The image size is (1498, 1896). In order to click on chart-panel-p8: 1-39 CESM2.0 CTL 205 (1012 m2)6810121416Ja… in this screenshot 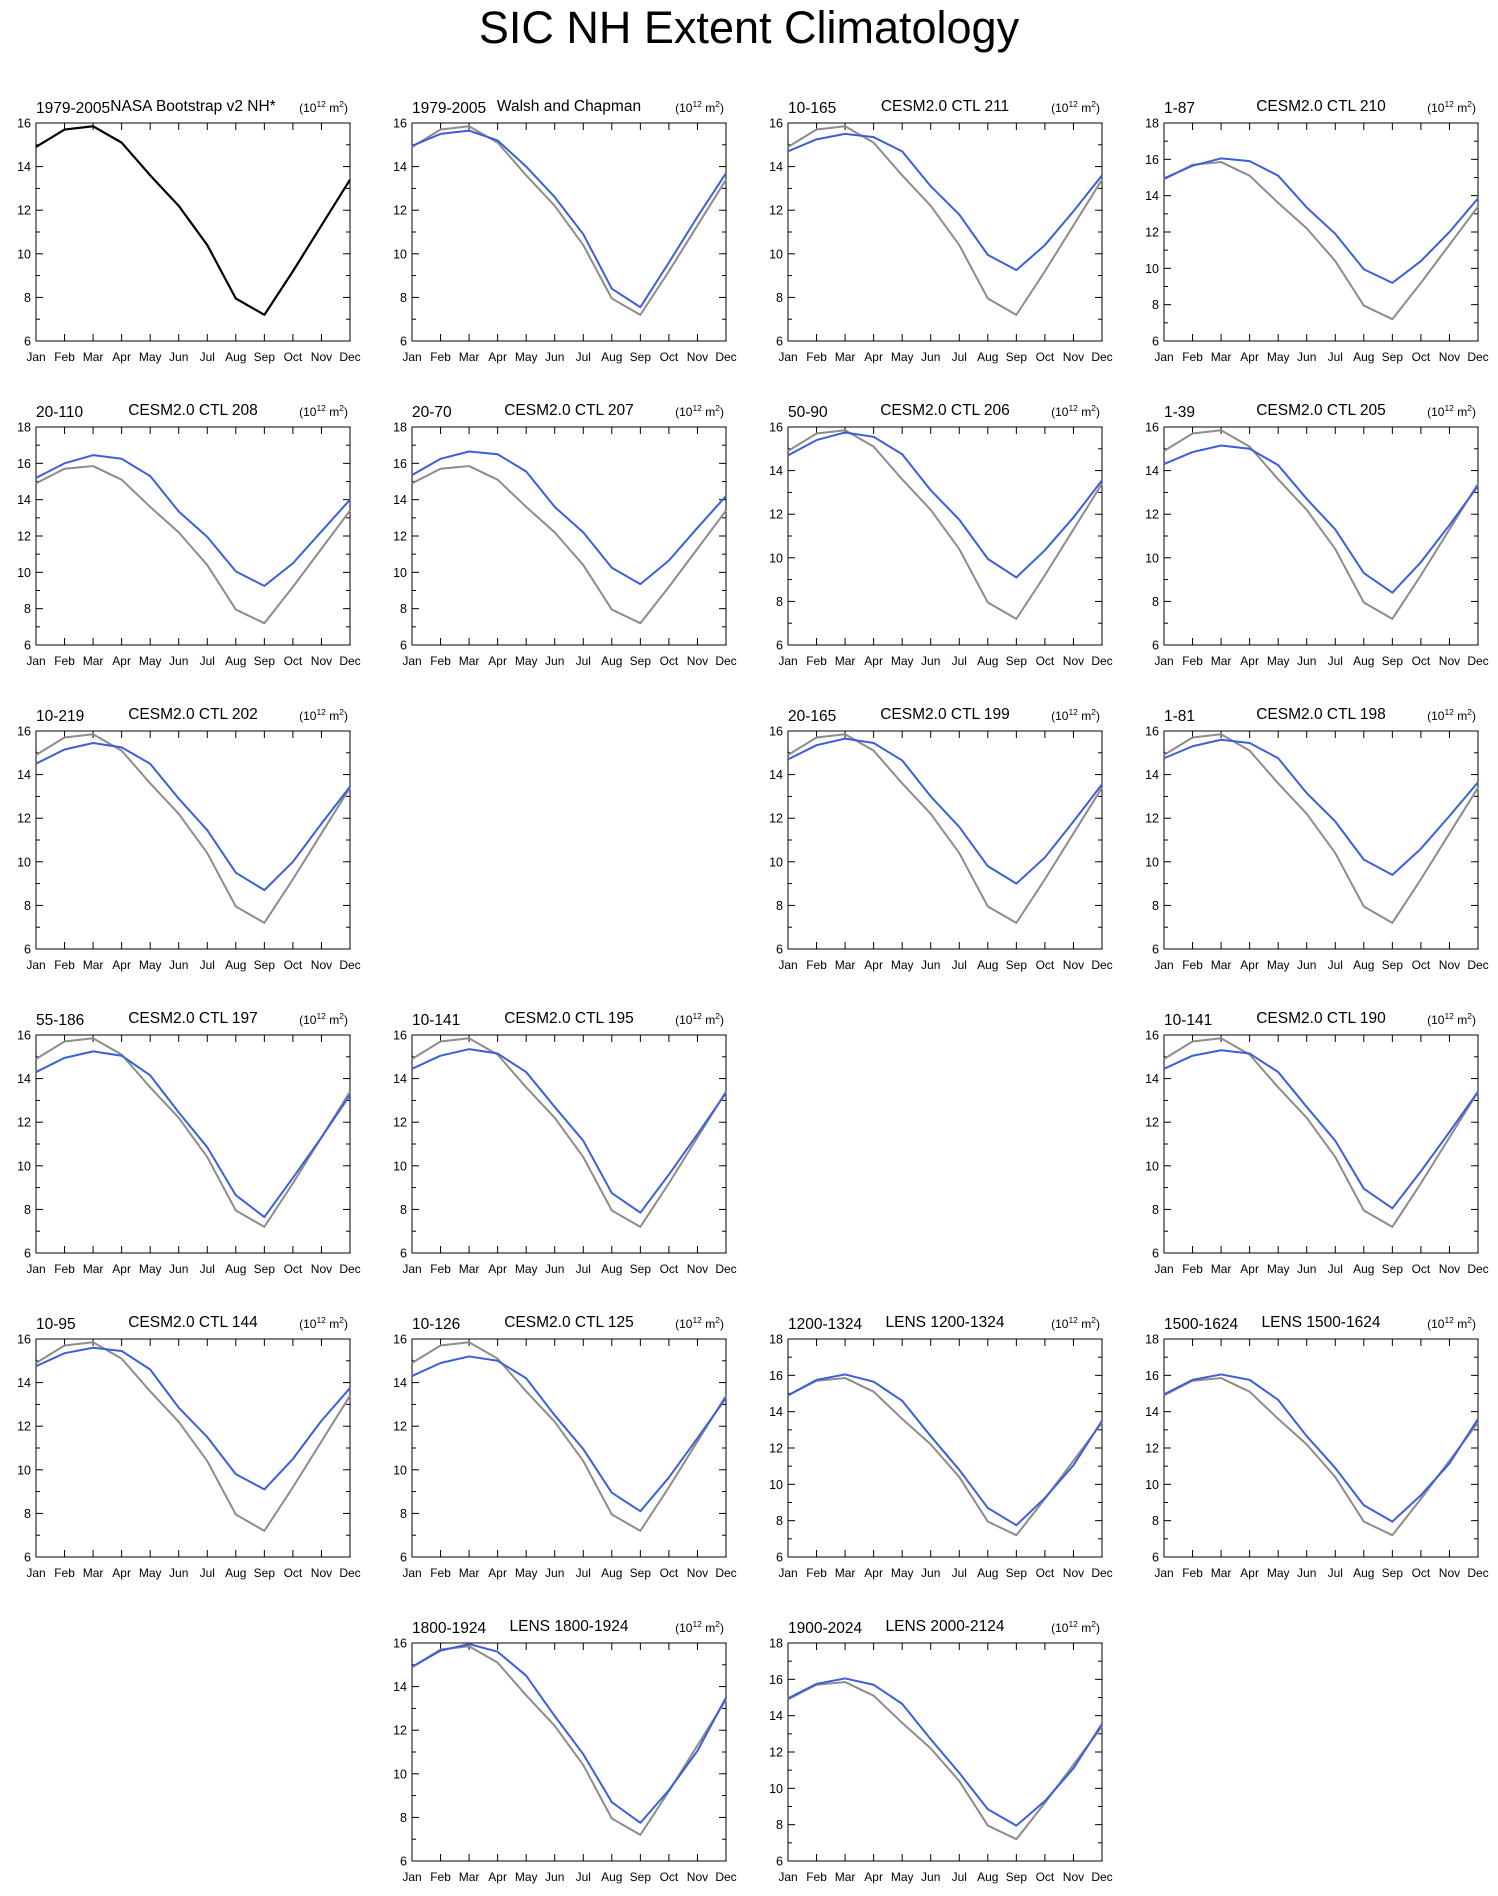, I will do `click(1317, 535)`.